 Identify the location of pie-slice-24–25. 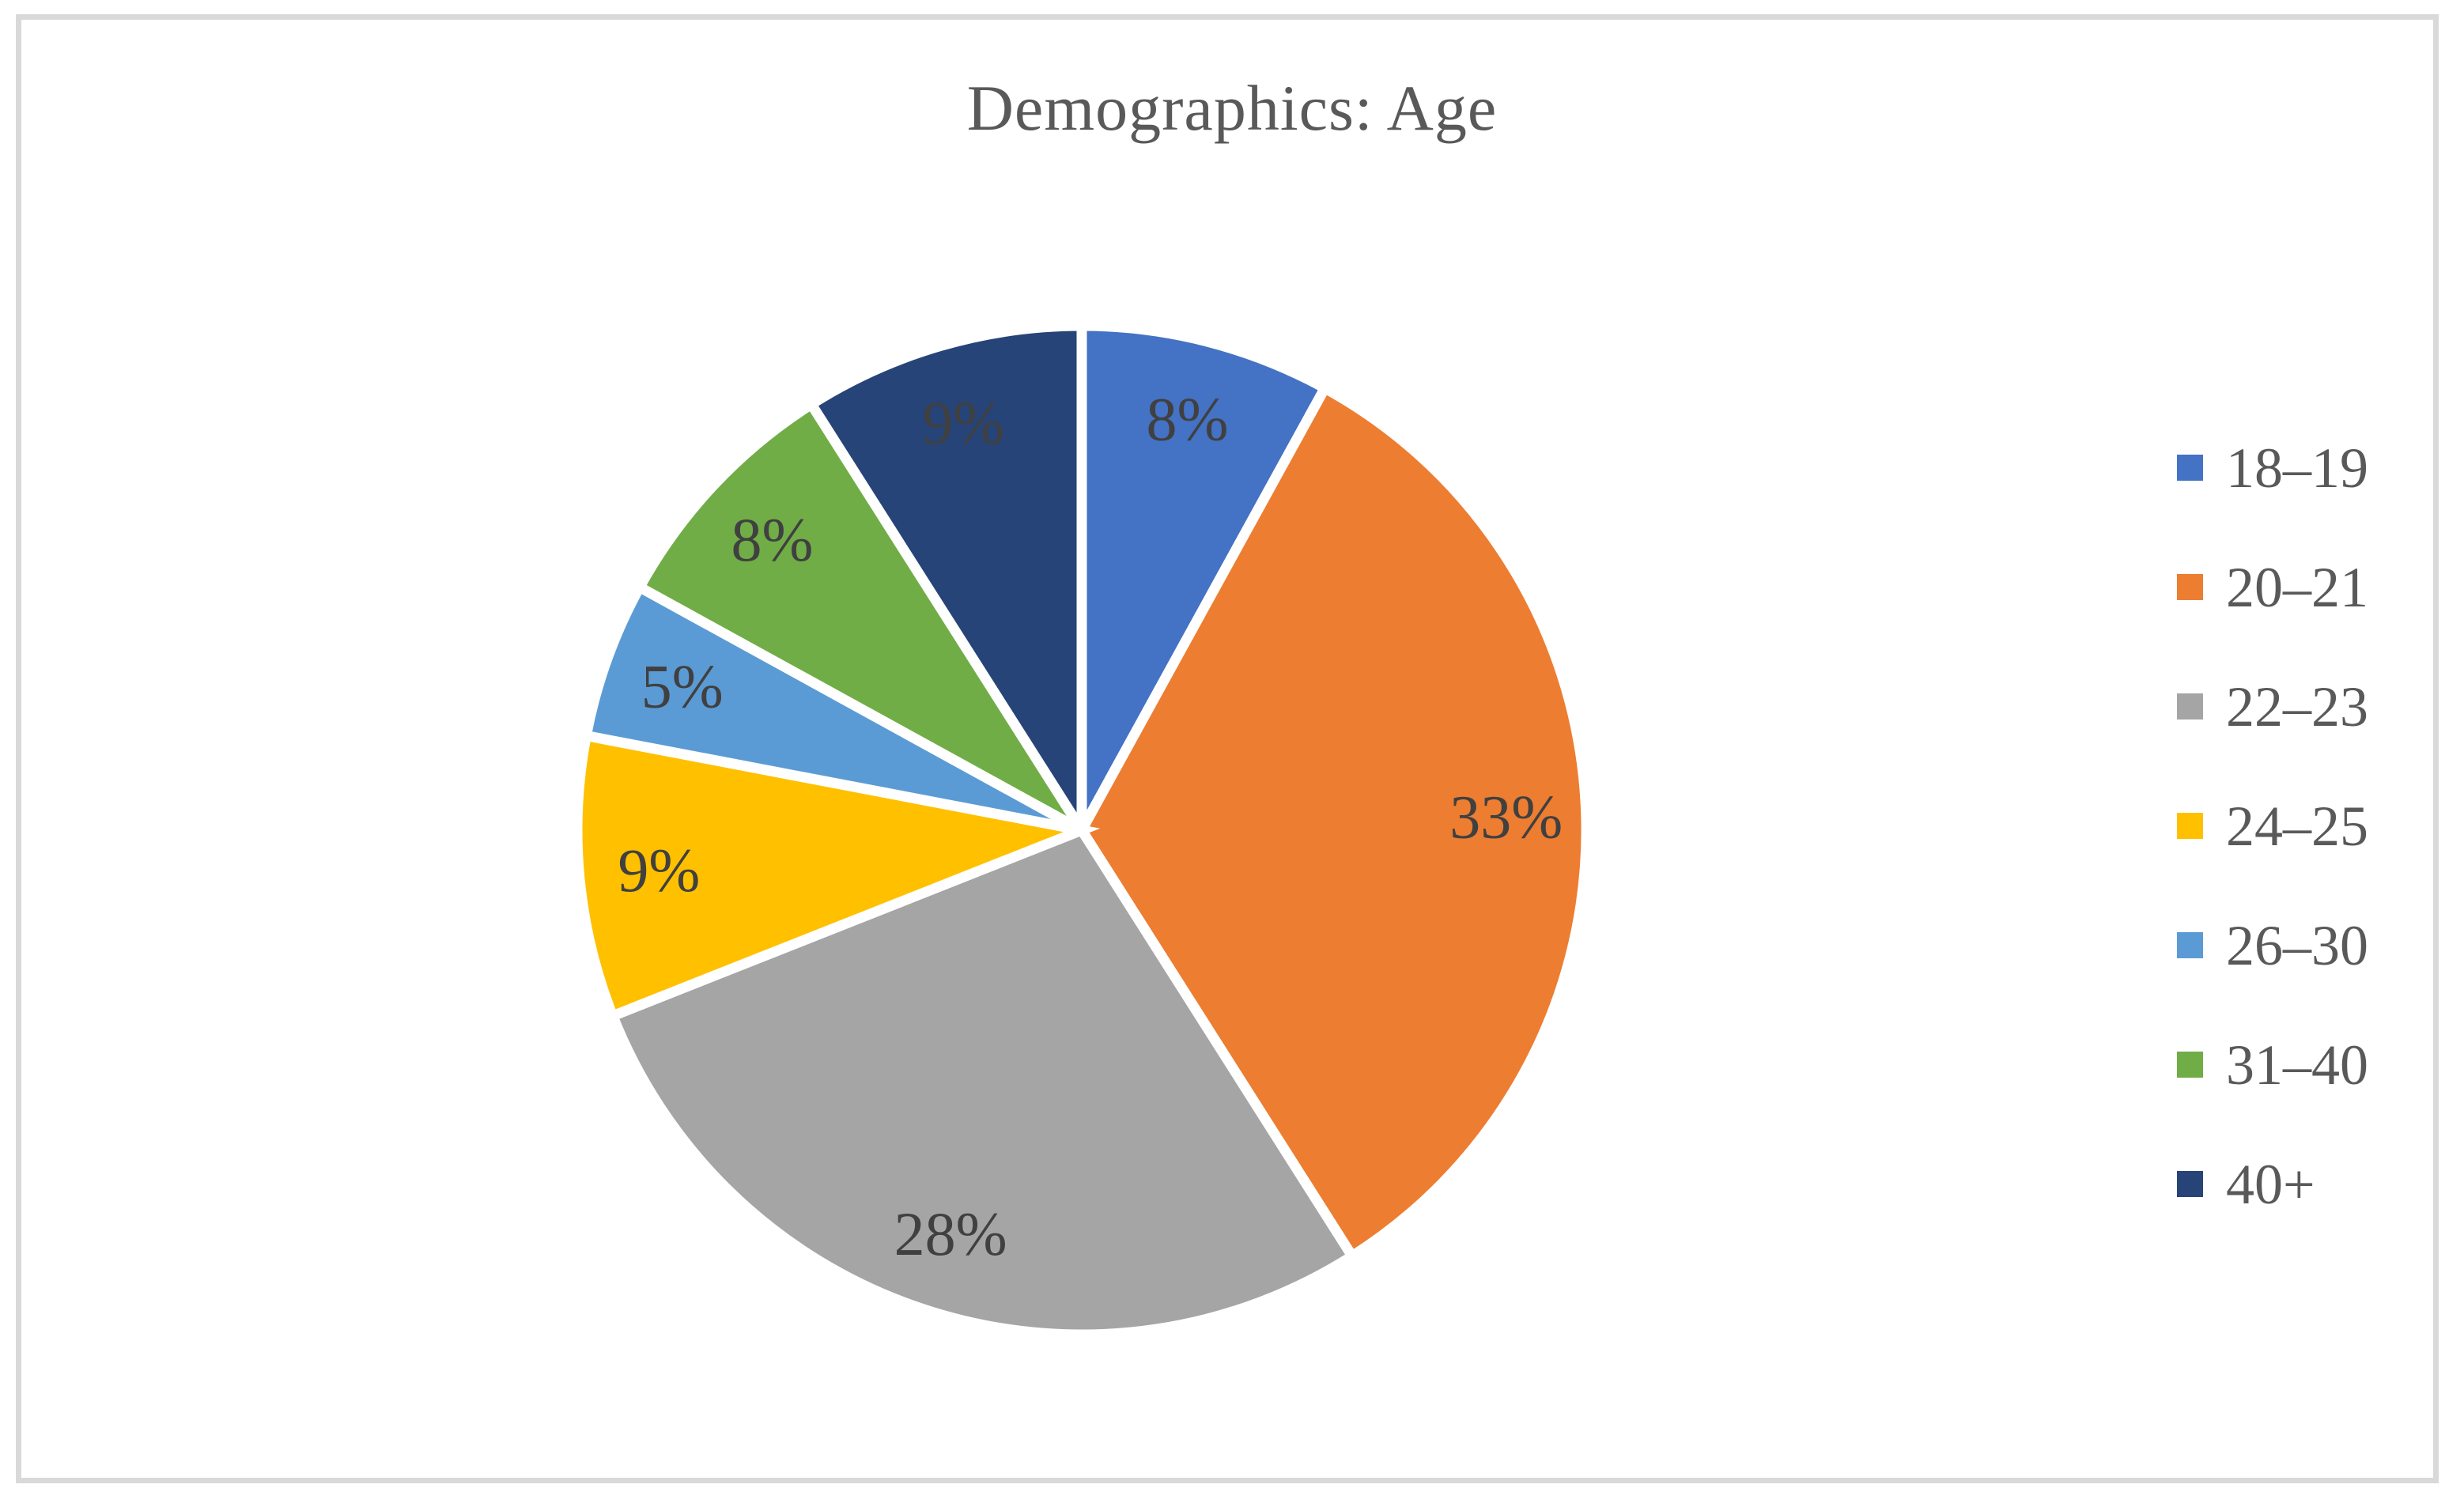
(836, 876).